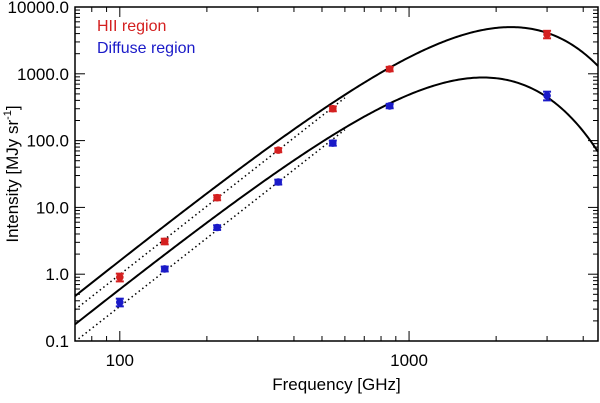 This screenshot has width=600, height=403. I want to click on y-axis-label-superscript: -1, so click(8, 115).